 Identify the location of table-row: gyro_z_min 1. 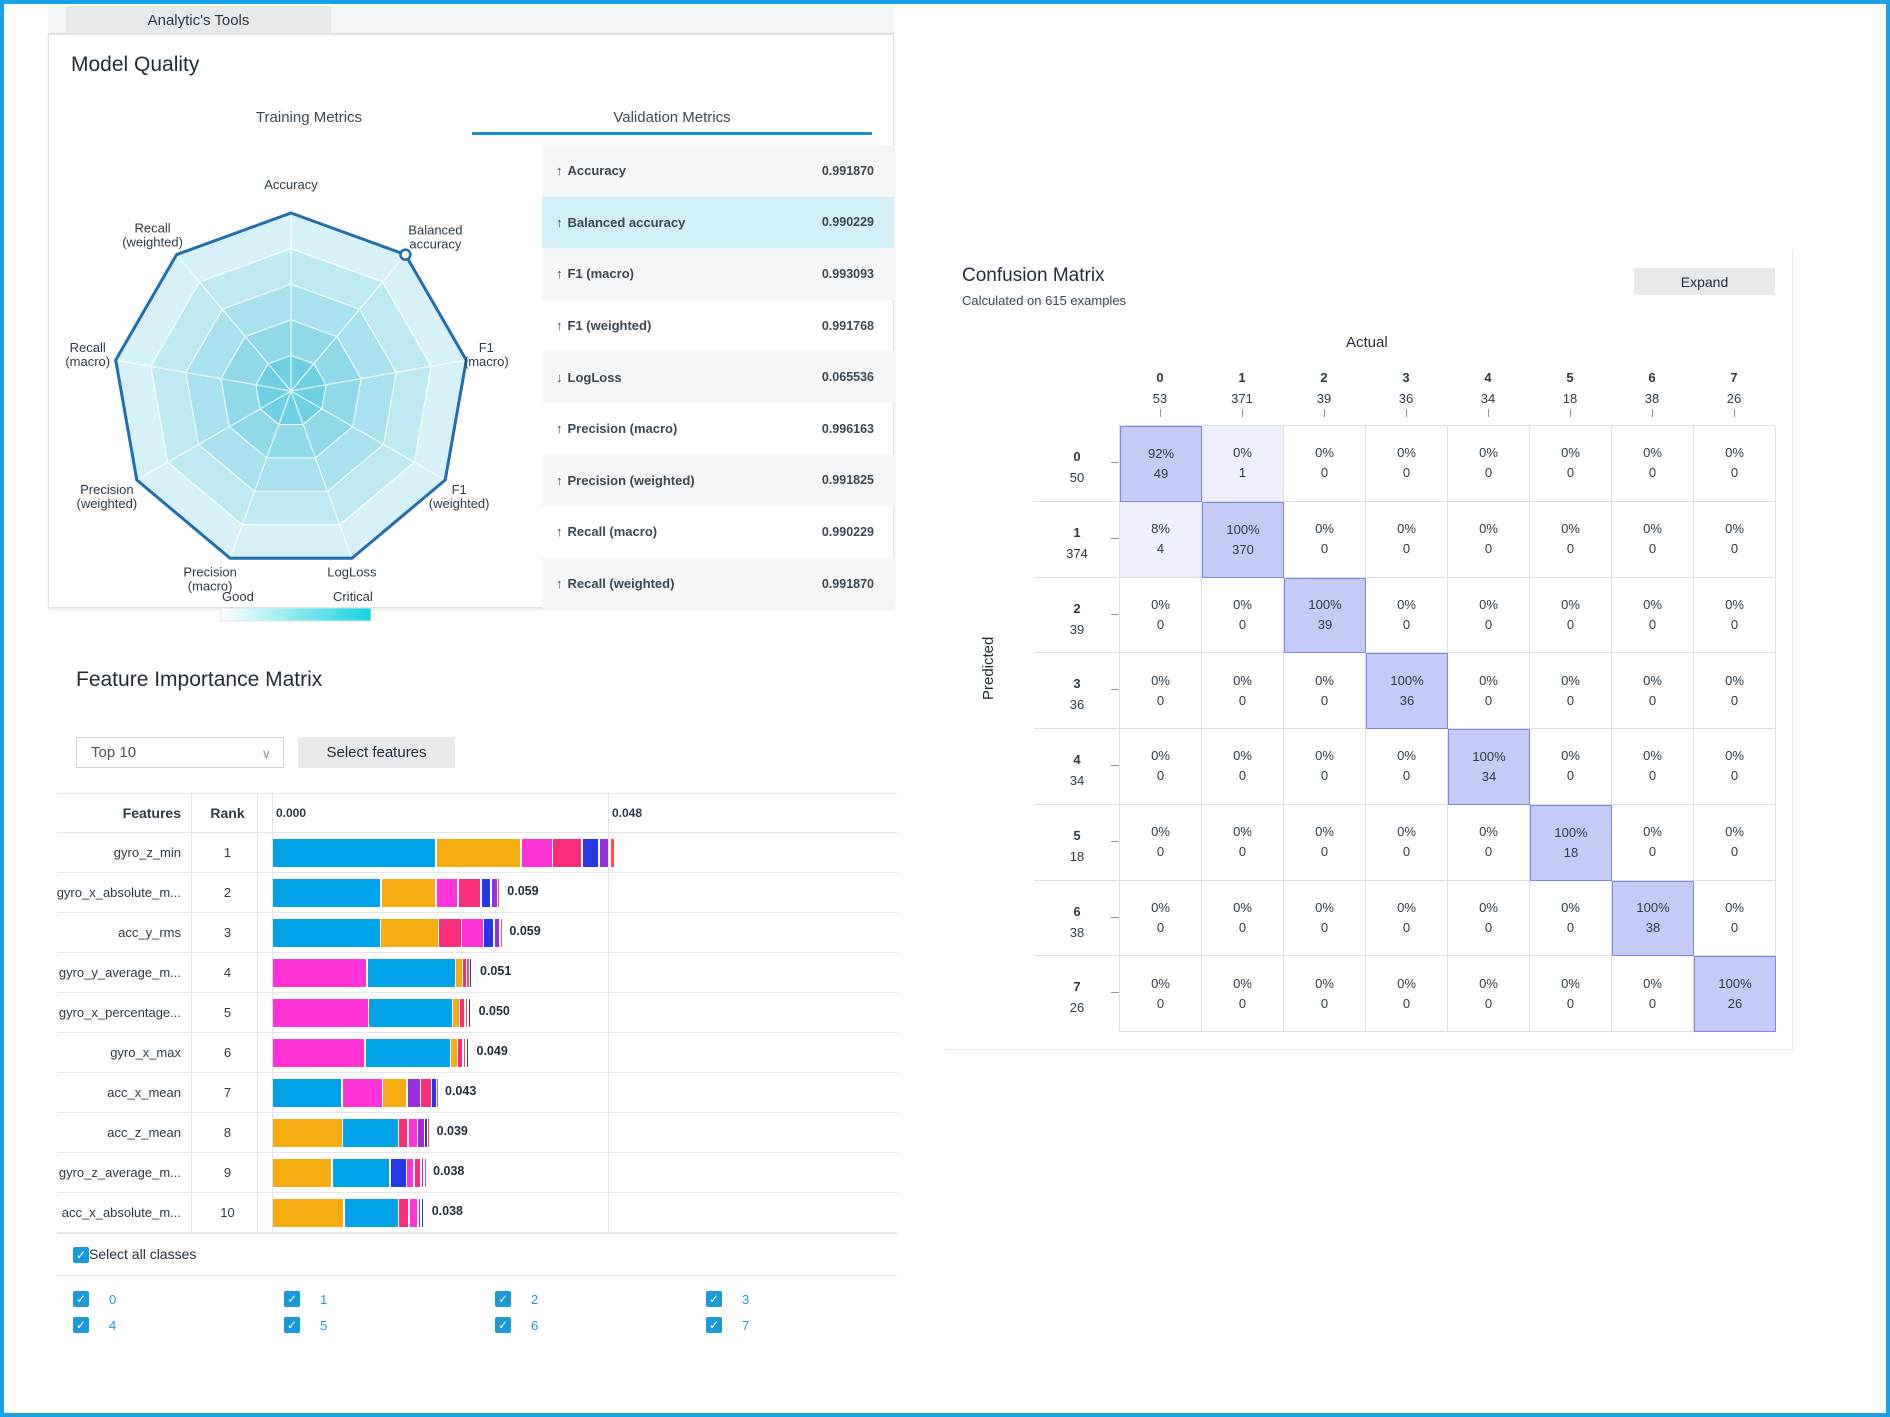
(477, 853).